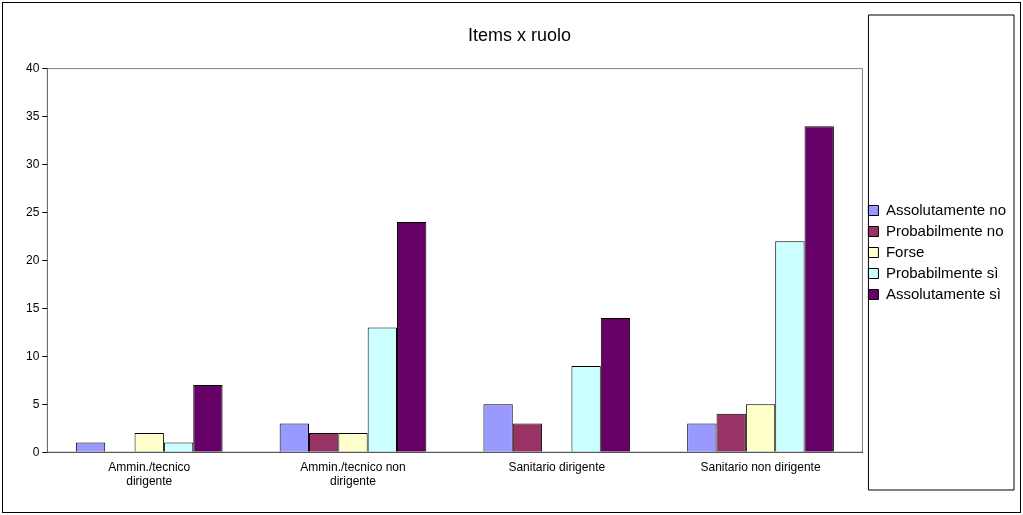 The image size is (1023, 515). I want to click on y-tick-label: 15, so click(32, 307).